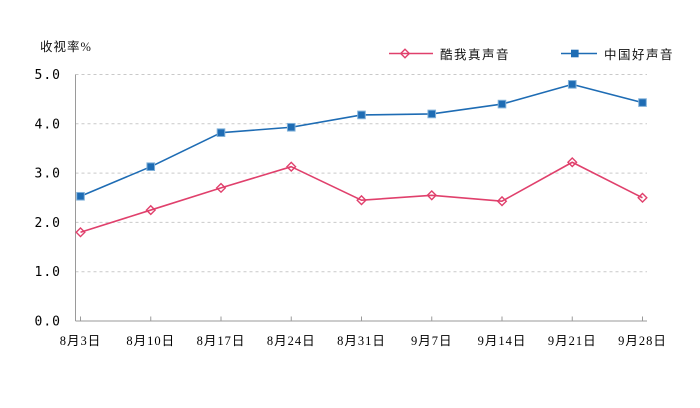 The width and height of the screenshot is (700, 408). I want to click on legend-item-haoshengyin: 中国好声音, so click(617, 53).